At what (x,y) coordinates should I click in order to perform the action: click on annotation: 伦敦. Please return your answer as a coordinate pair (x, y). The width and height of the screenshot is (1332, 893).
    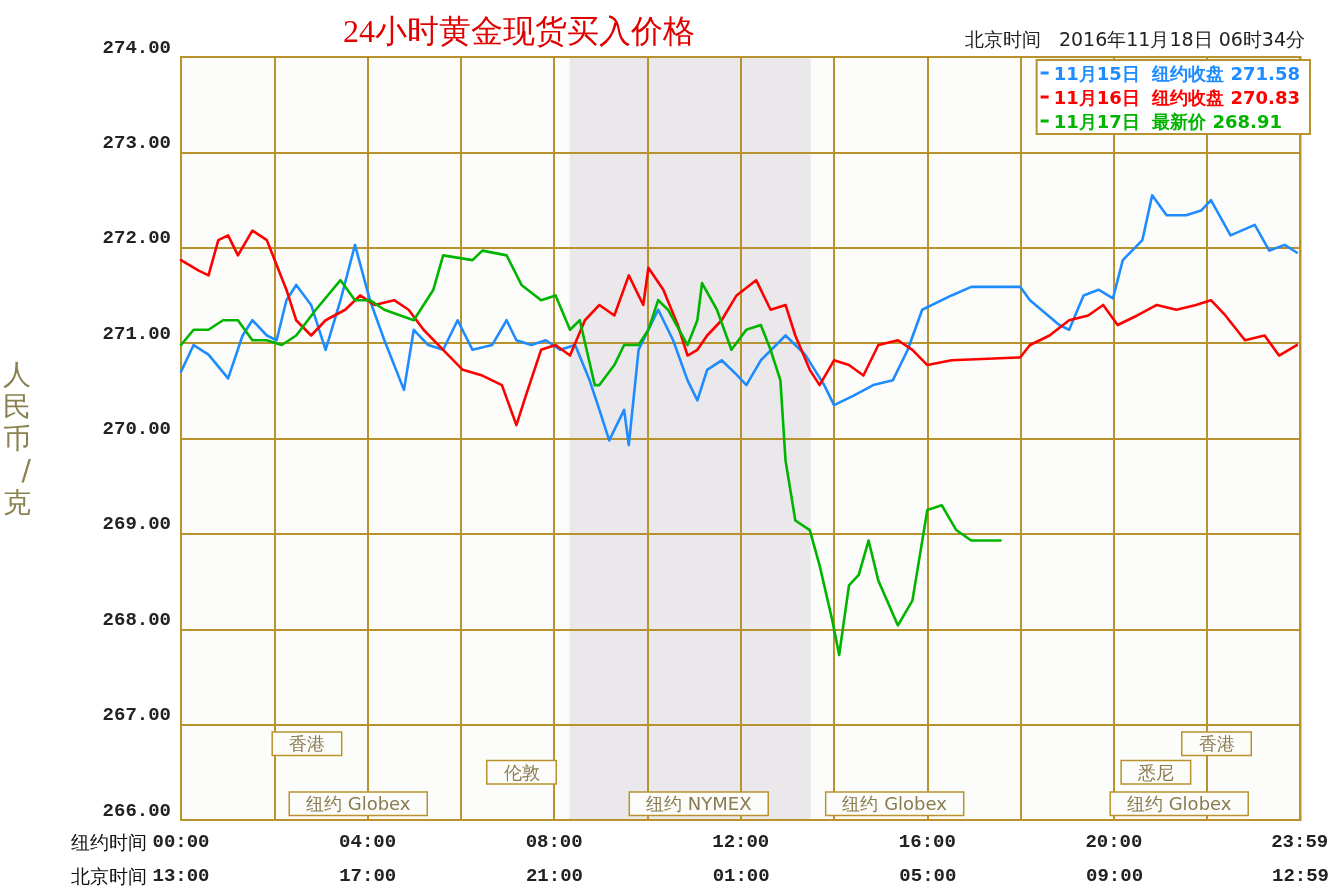
    Looking at the image, I should click on (521, 772).